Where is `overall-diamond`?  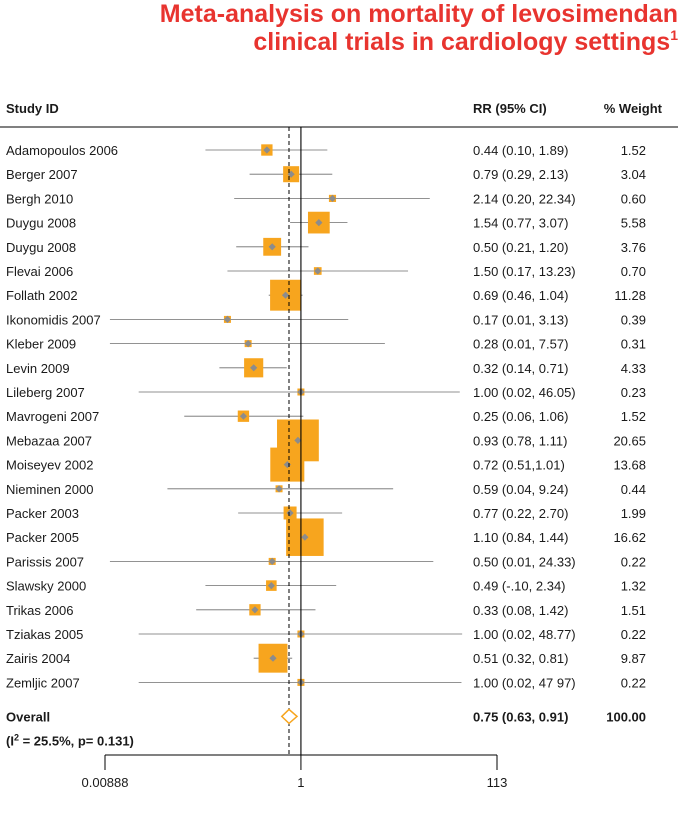 overall-diamond is located at coordinates (289, 716).